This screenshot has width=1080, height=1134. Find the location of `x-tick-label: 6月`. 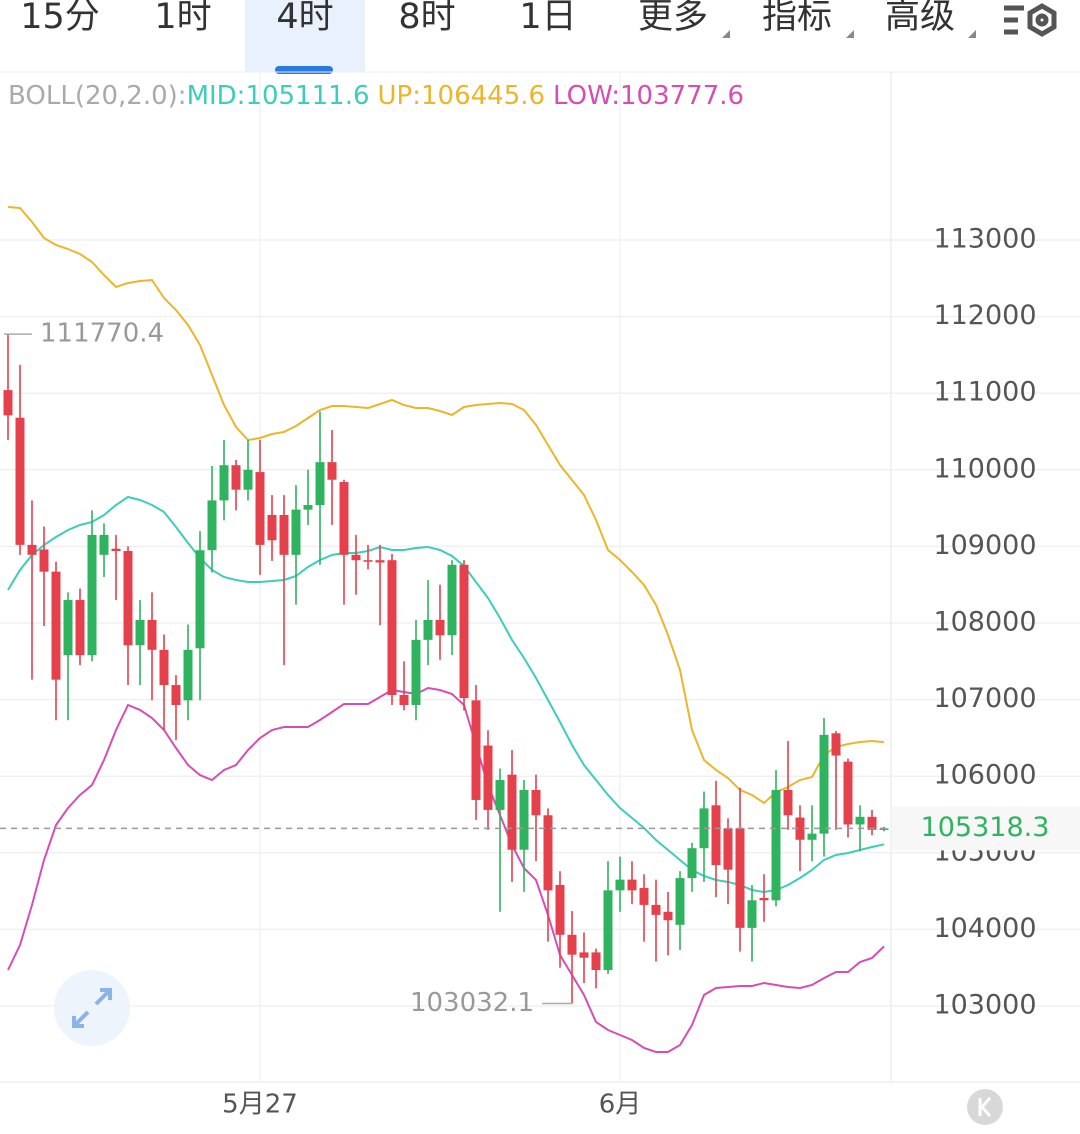

x-tick-label: 6月 is located at coordinates (620, 1105).